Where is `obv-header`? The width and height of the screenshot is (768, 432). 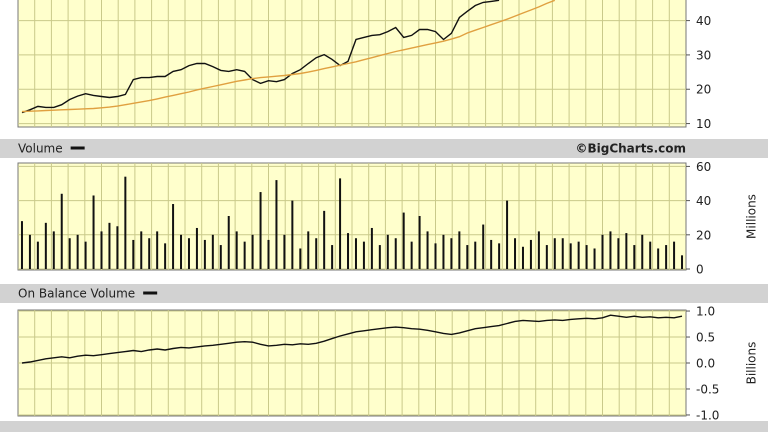
obv-header is located at coordinates (384, 293).